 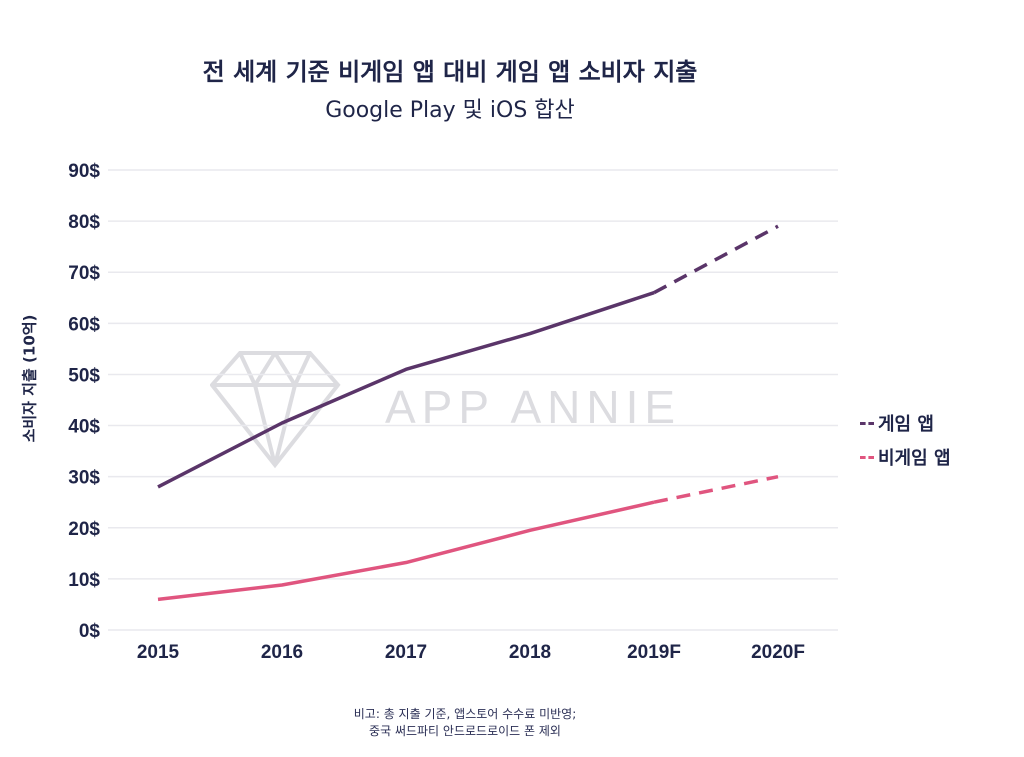 I want to click on x-tick-label: 2019F, so click(x=654, y=652).